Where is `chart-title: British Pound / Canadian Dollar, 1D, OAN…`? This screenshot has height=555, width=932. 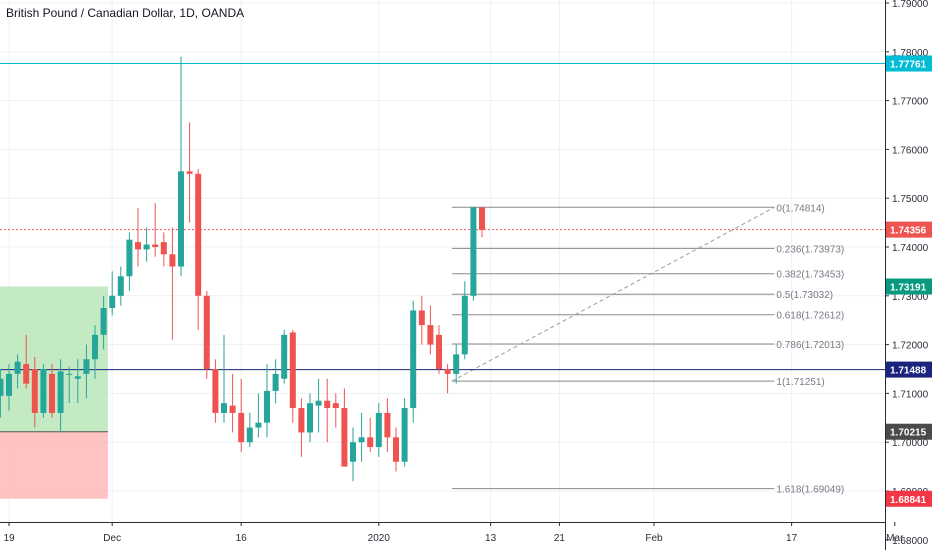 chart-title: British Pound / Canadian Dollar, 1D, OAN… is located at coordinates (125, 13).